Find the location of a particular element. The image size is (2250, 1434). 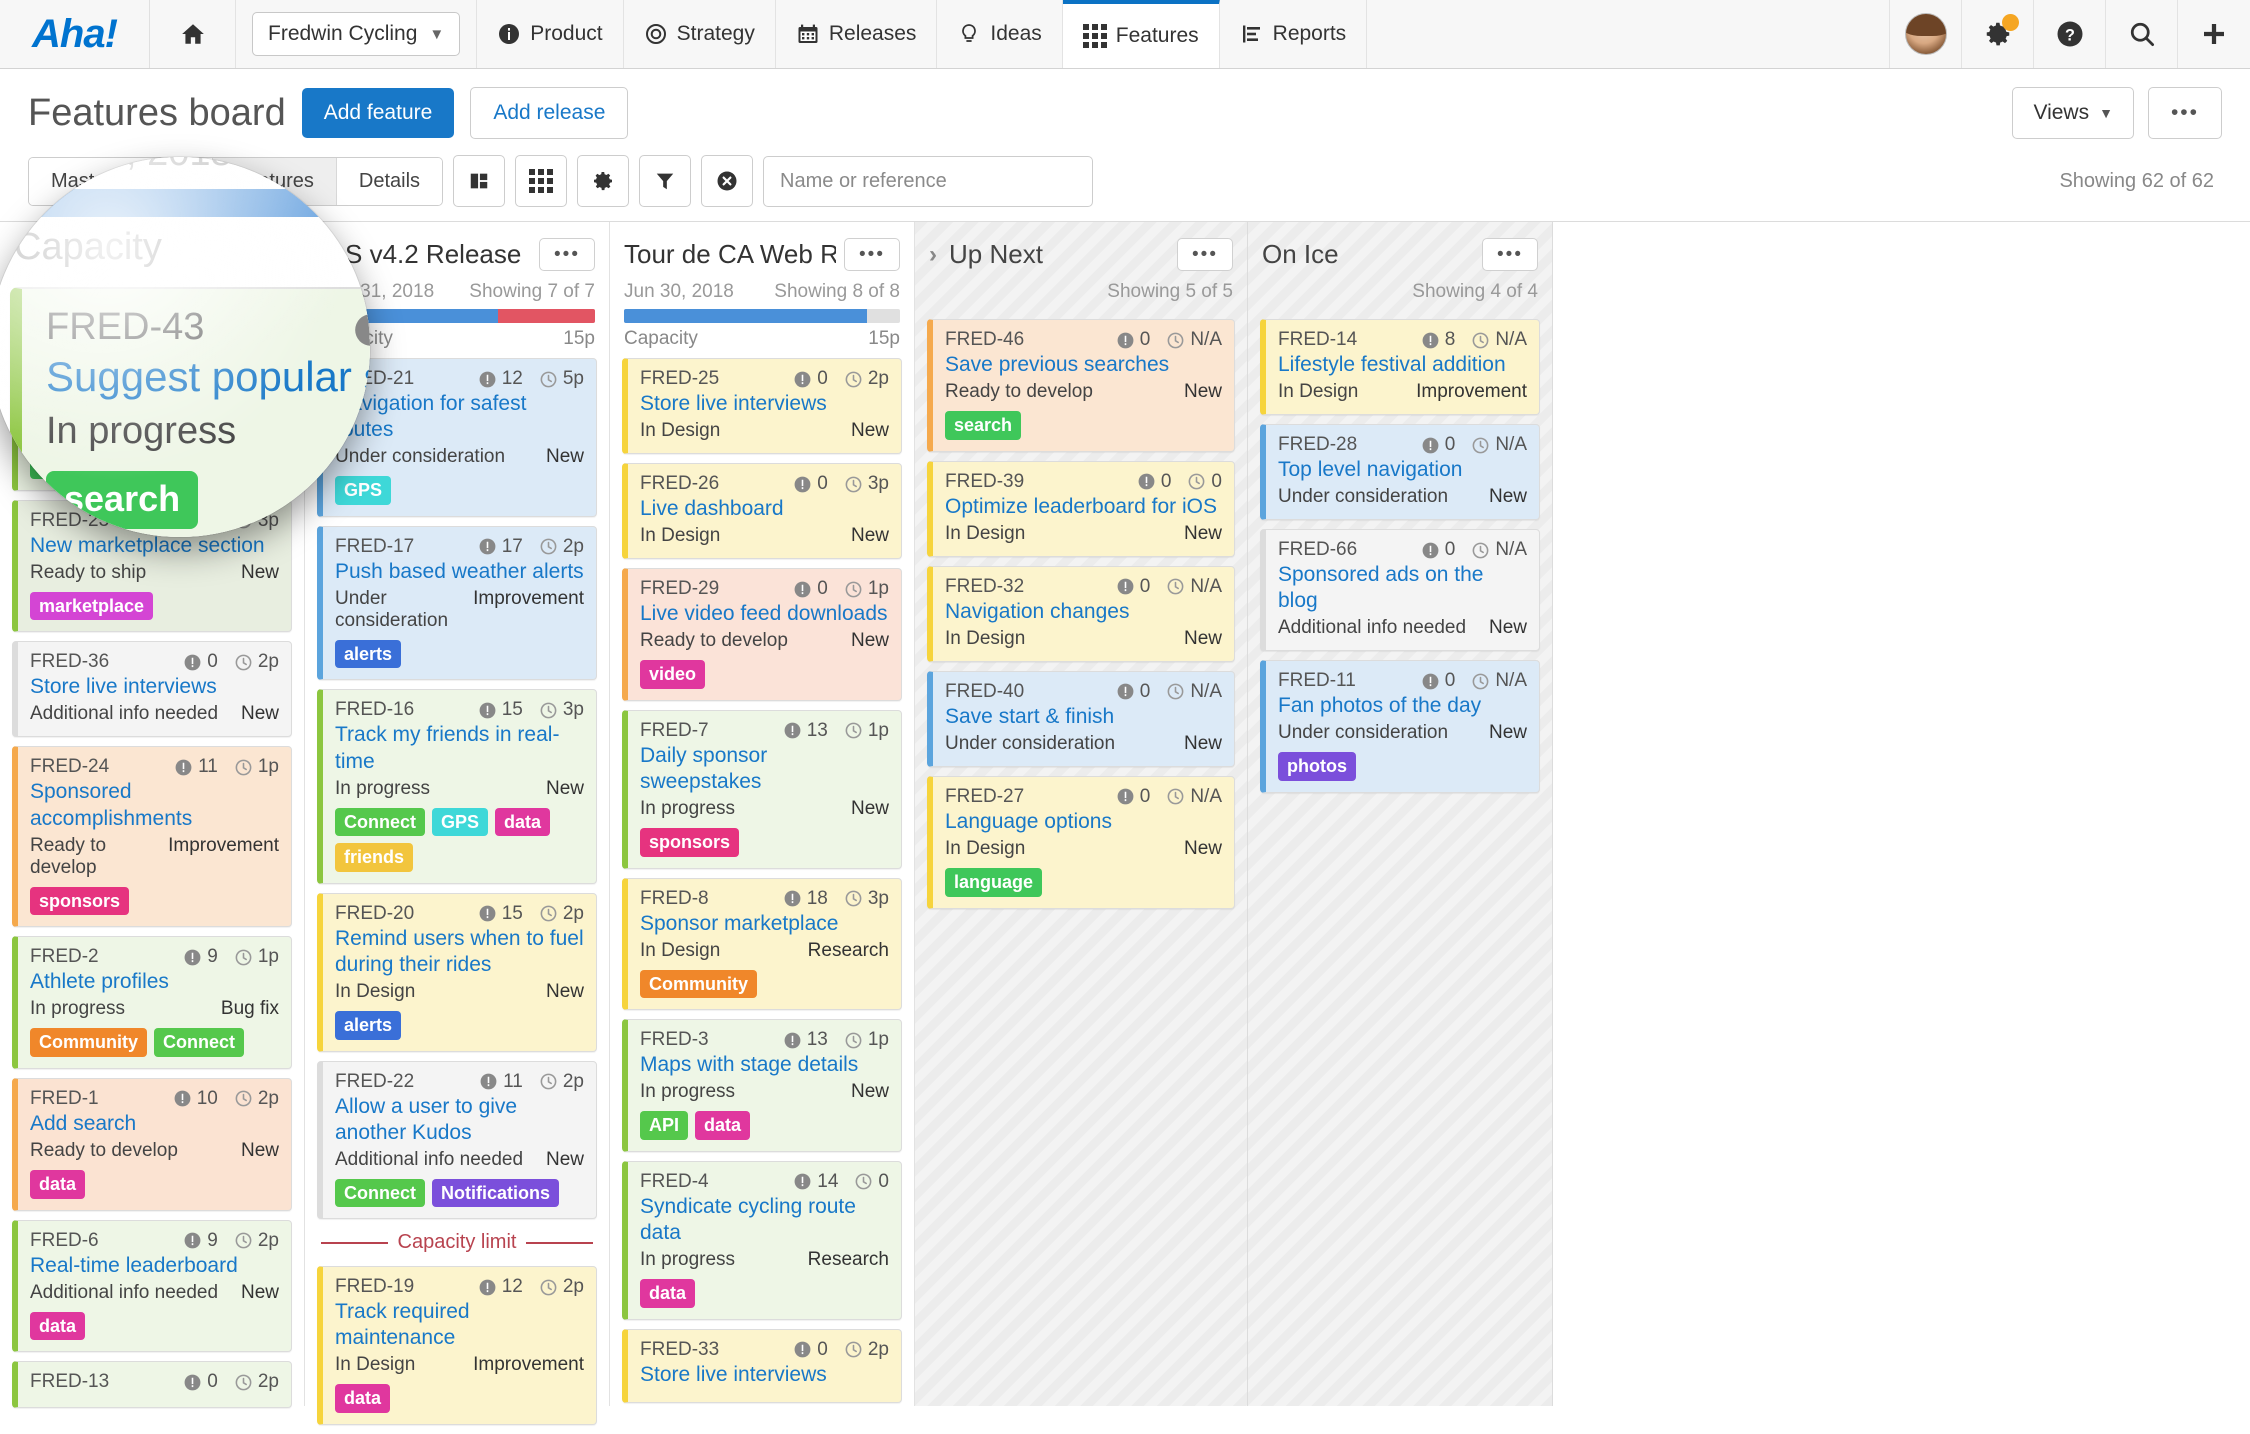

card-reference: FRED-66 is located at coordinates (1318, 550).